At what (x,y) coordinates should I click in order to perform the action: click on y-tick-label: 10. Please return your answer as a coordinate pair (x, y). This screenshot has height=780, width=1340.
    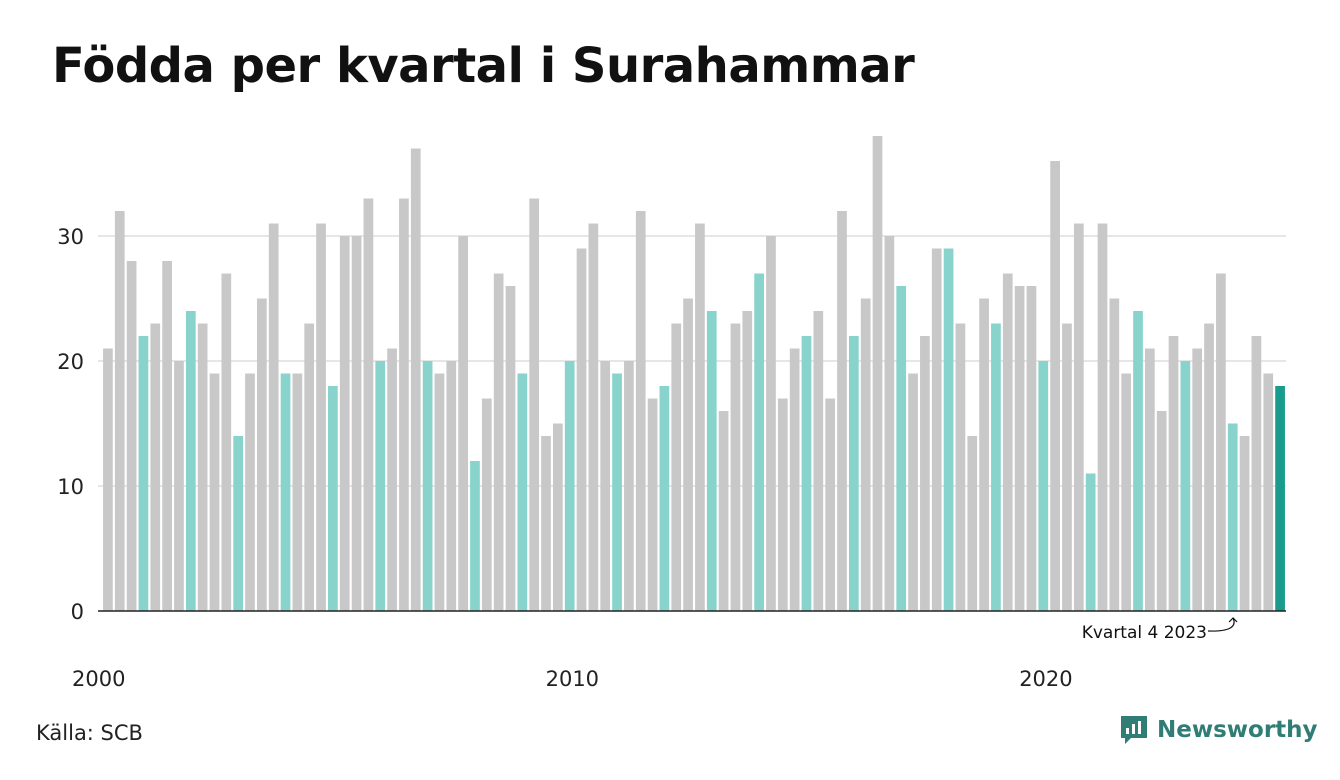
    Looking at the image, I should click on (70, 487).